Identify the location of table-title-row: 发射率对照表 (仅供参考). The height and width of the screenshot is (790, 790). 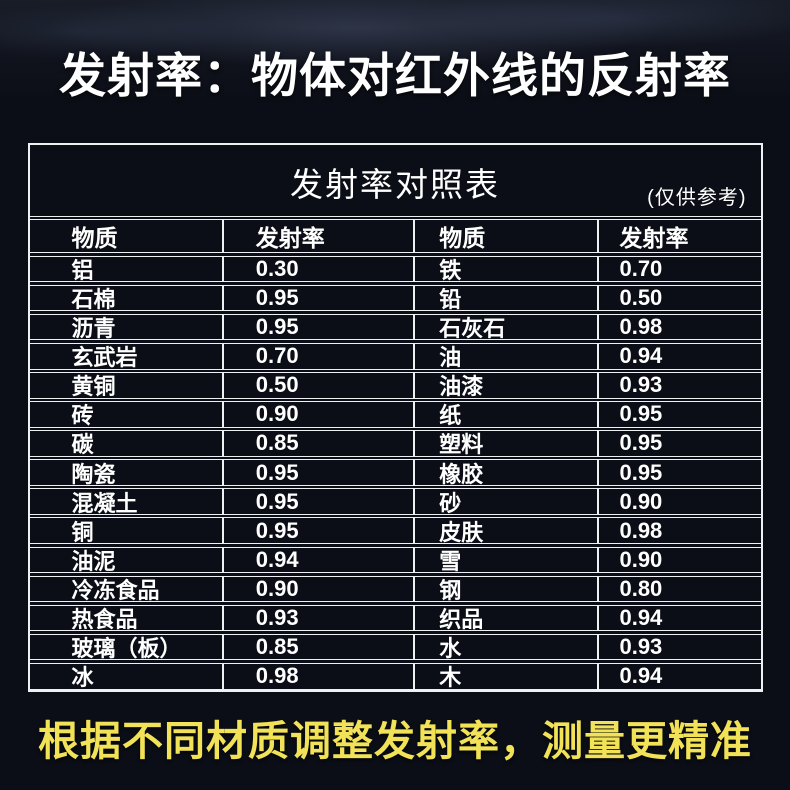
(395, 181).